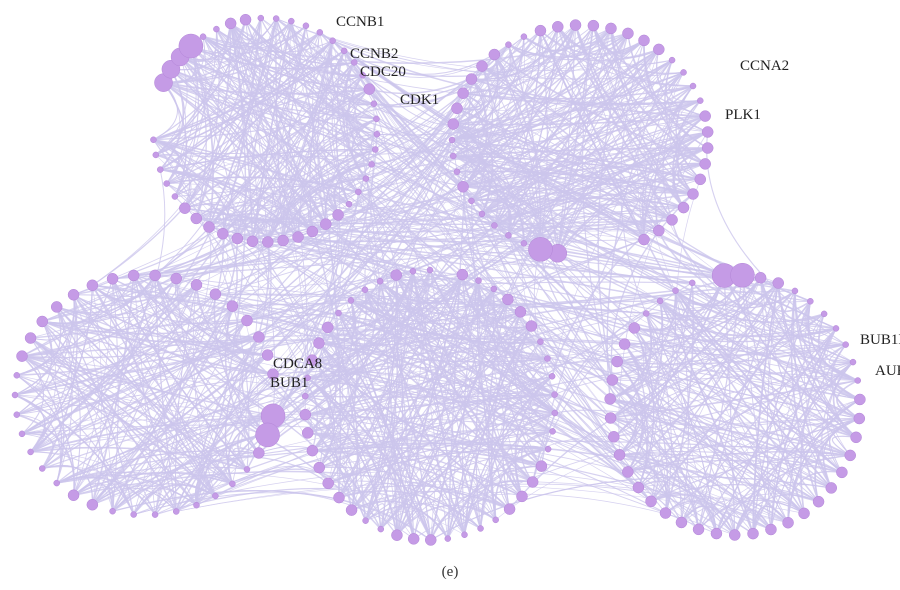 The height and width of the screenshot is (590, 900). I want to click on gene-label: BUB1, so click(289, 383).